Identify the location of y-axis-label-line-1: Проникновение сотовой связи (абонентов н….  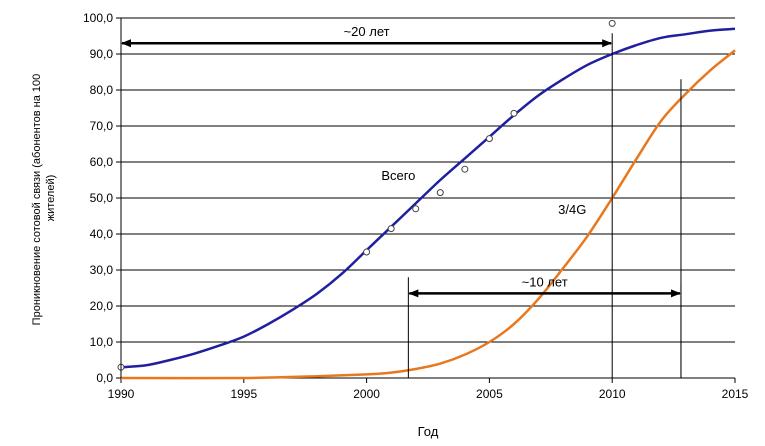
(37, 200).